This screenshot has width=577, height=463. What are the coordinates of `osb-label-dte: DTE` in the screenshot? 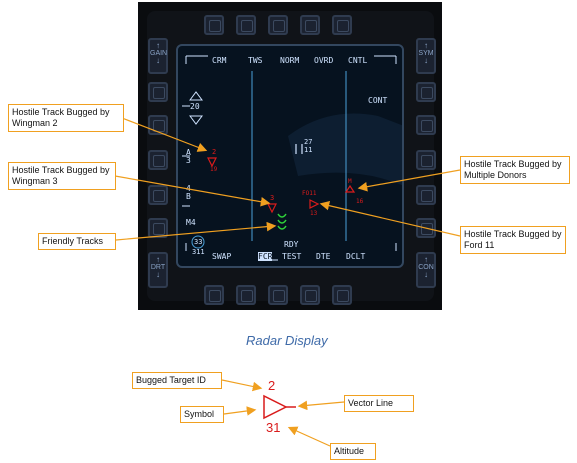 It's located at (323, 256).